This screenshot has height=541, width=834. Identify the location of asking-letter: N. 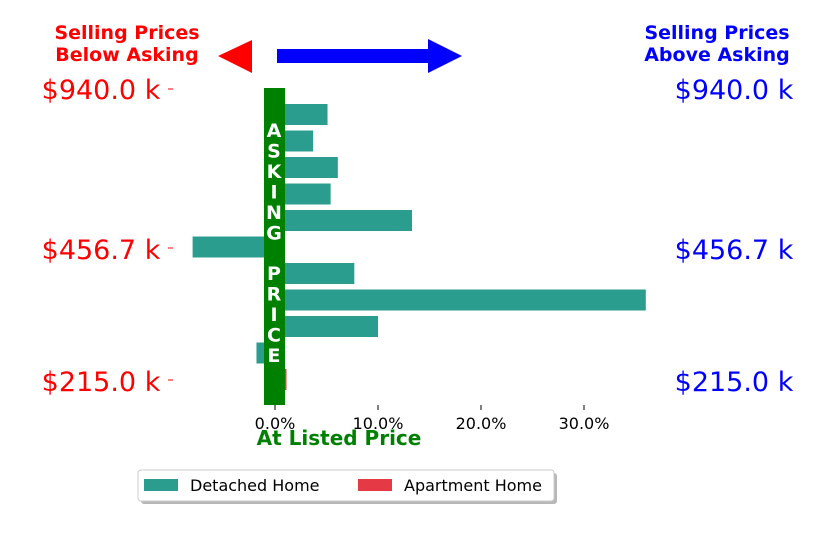
(274, 213).